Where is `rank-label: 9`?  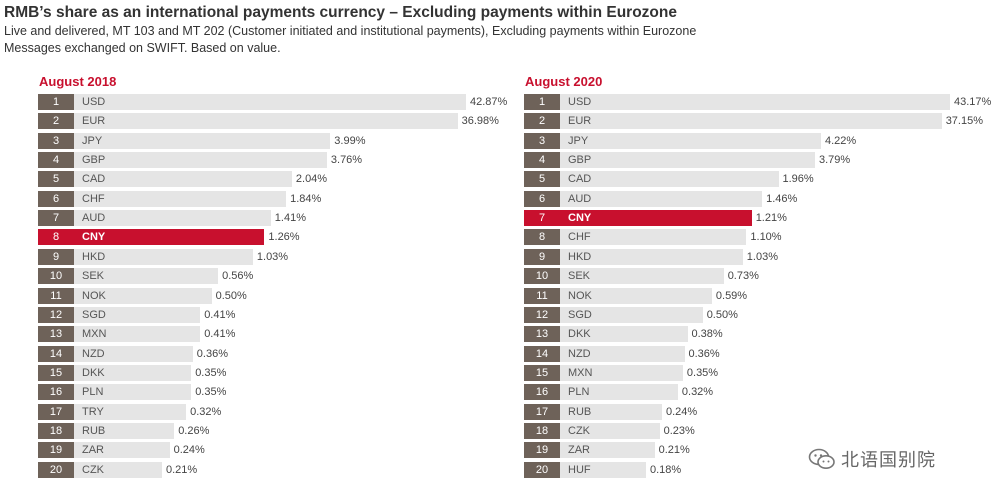
rank-label: 9 is located at coordinates (56, 256).